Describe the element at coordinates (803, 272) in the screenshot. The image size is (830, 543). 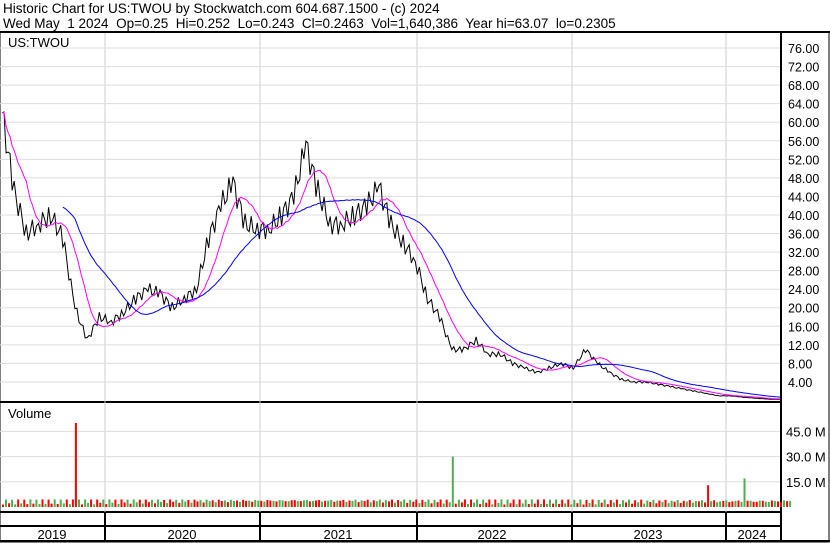
I see `price-tick-label: 28.00` at that location.